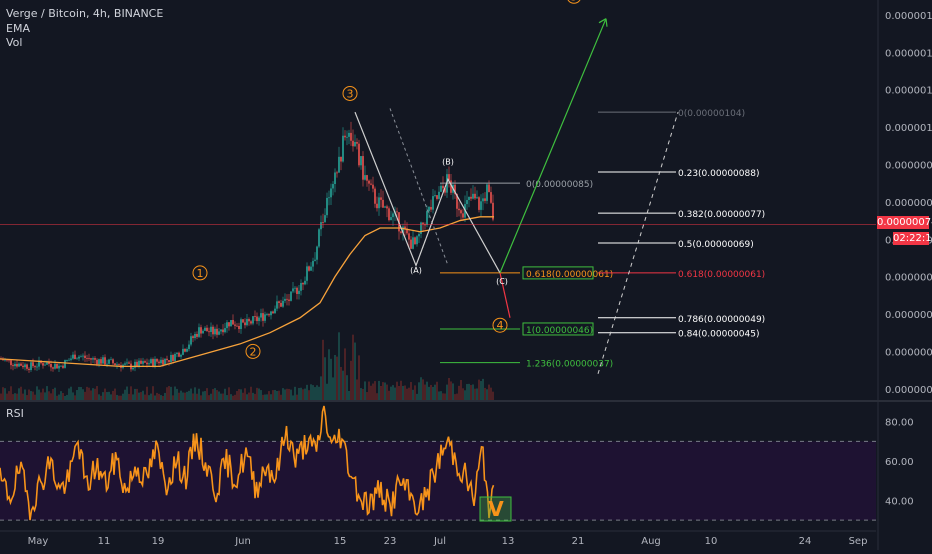 The image size is (932, 554). I want to click on fib-ext-trend, so click(638, 243).